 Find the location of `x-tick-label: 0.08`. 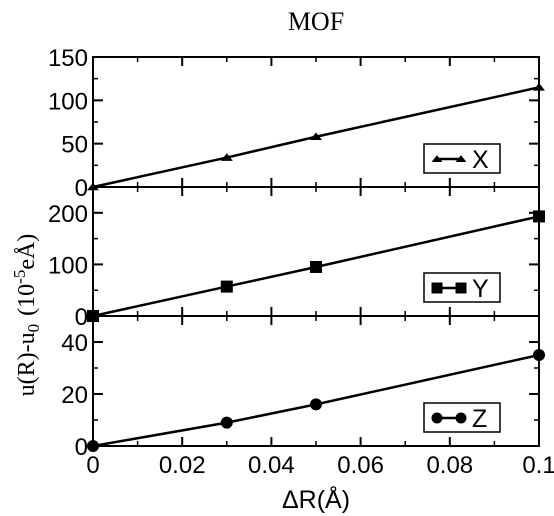

x-tick-label: 0.08 is located at coordinates (449, 465).